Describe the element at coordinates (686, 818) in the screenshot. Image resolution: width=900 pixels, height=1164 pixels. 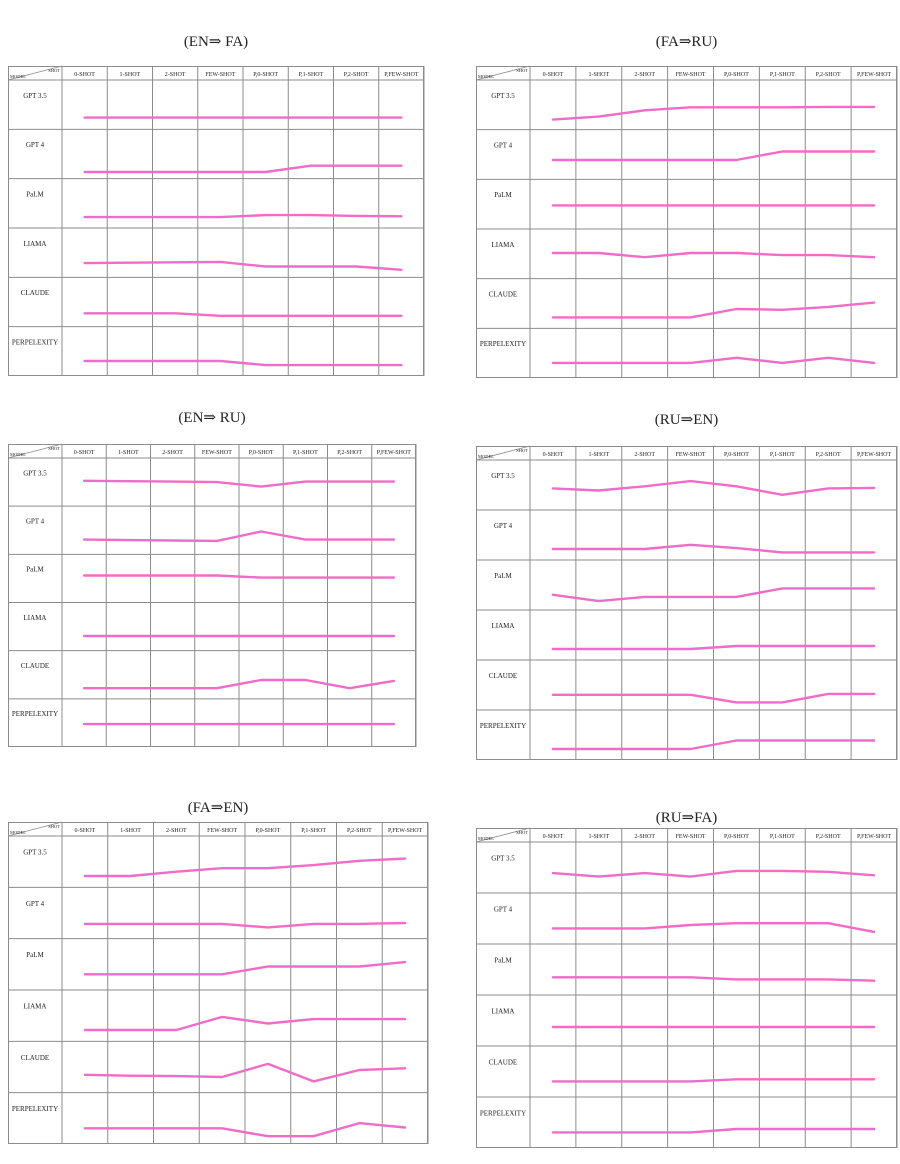
I see `chart-title: (RU⇒FA)` at that location.